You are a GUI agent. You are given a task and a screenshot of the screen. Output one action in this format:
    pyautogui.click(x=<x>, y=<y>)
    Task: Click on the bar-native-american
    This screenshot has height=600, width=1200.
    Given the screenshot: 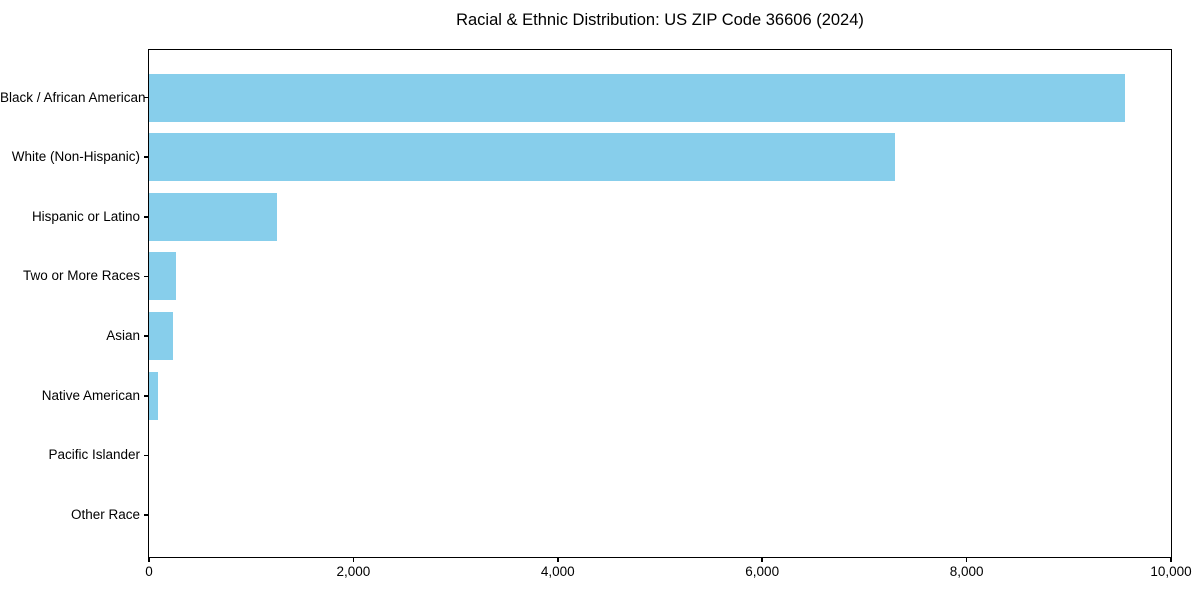 What is the action you would take?
    pyautogui.click(x=154, y=395)
    